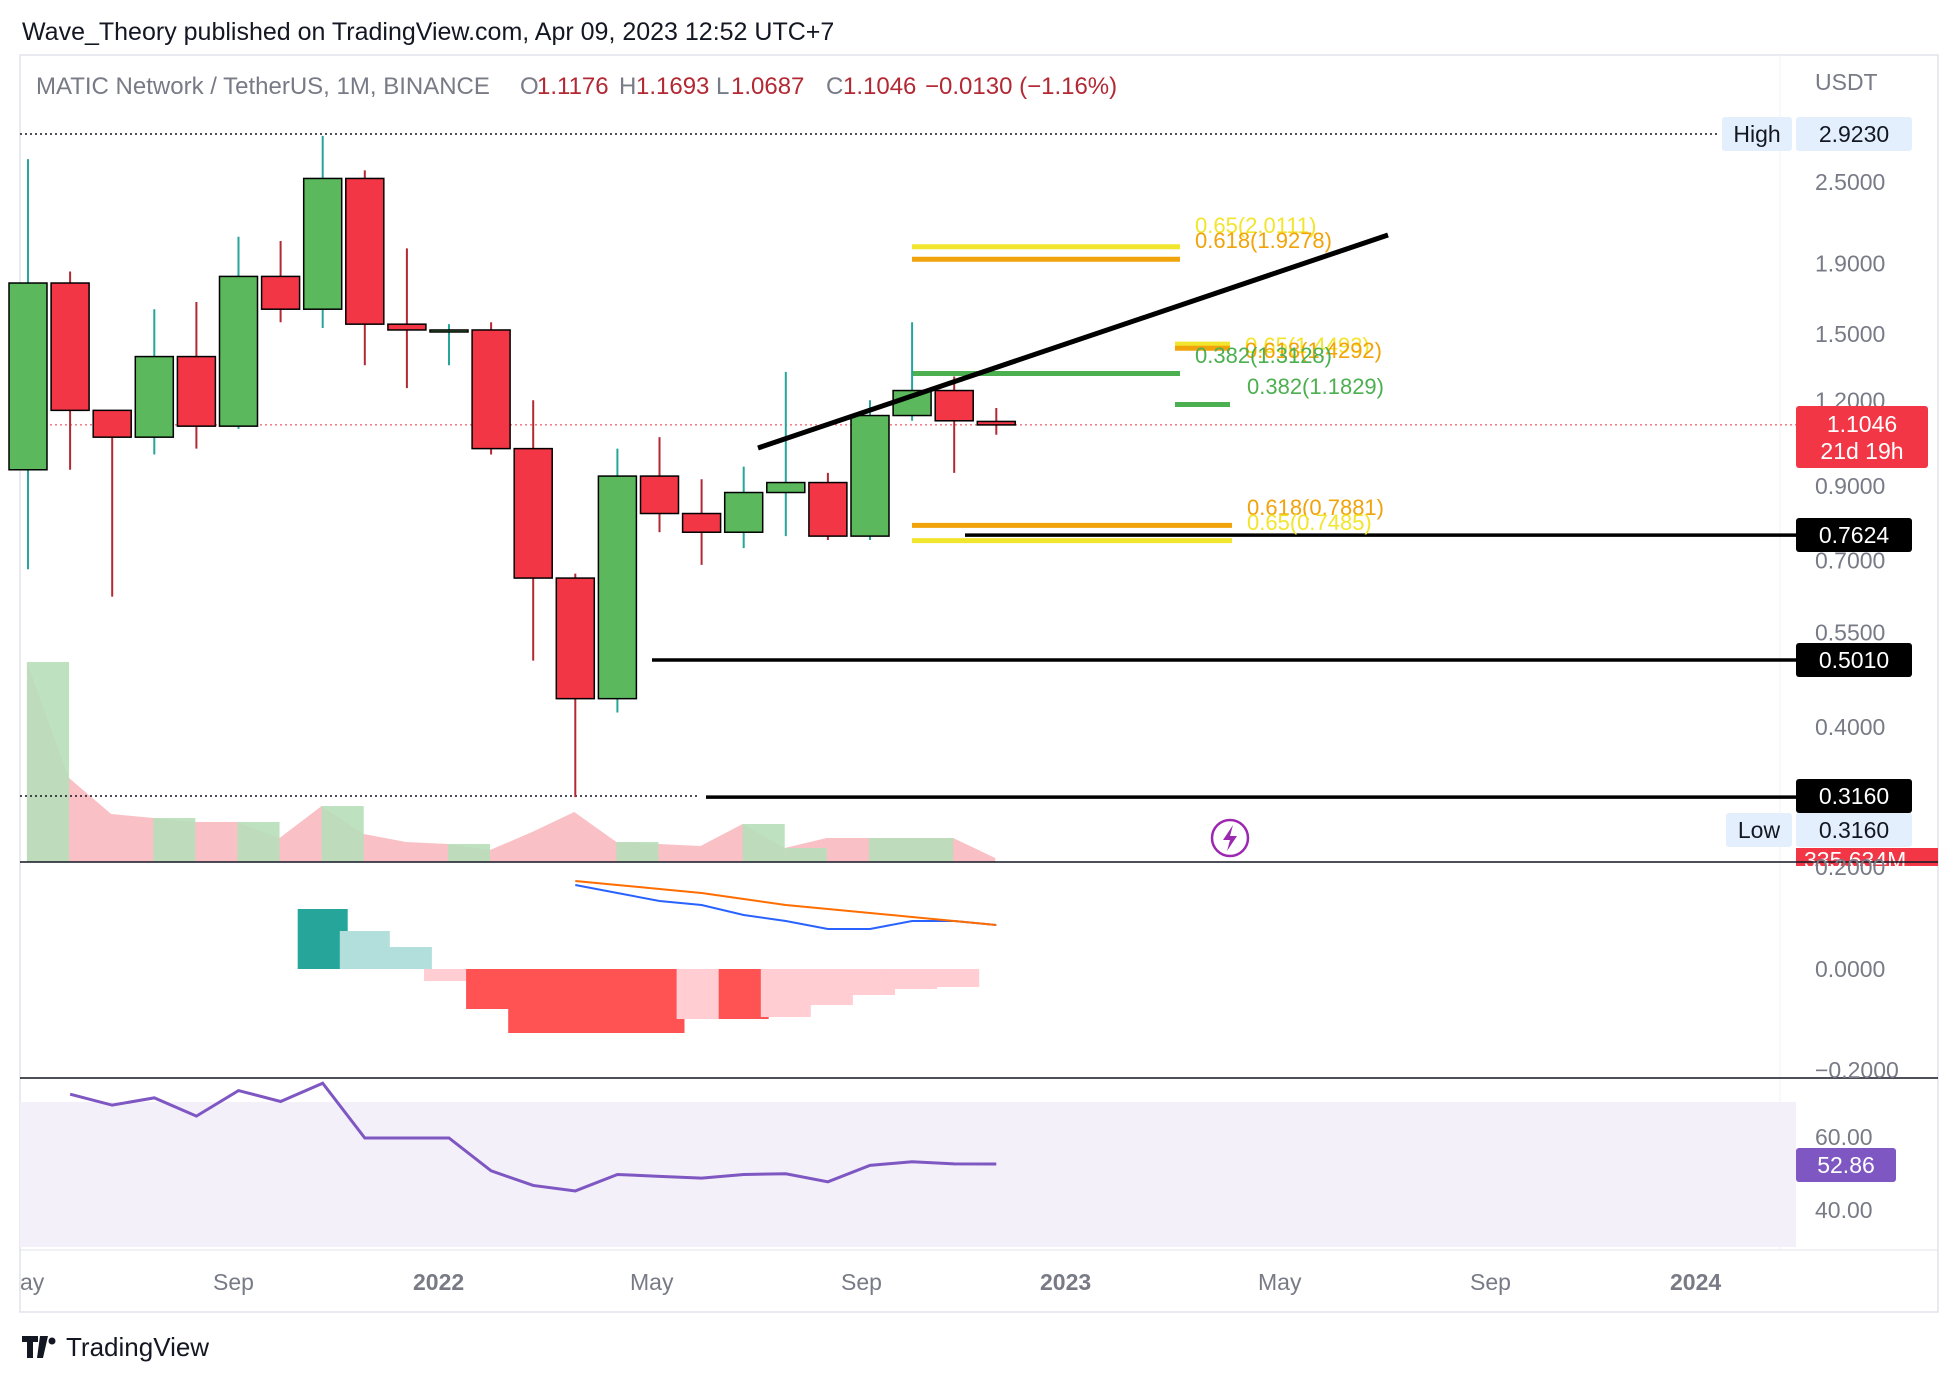 The height and width of the screenshot is (1378, 1958). Describe the element at coordinates (115, 1347) in the screenshot. I see `tradingview-logo: TradingView` at that location.